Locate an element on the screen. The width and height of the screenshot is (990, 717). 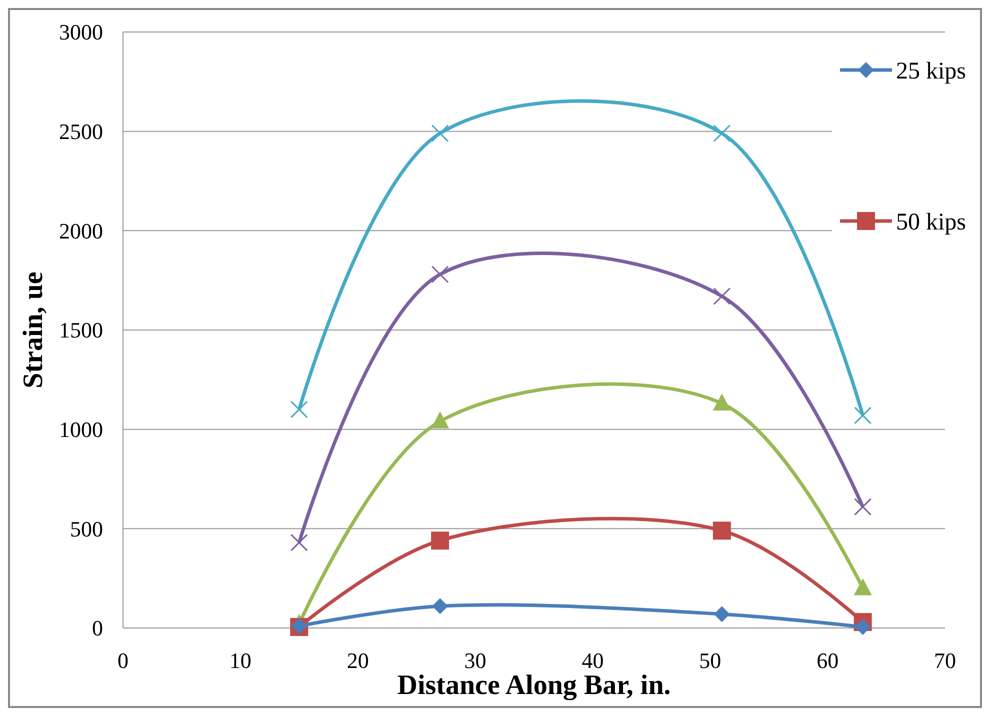
y-tick-label: 0 is located at coordinates (97, 628).